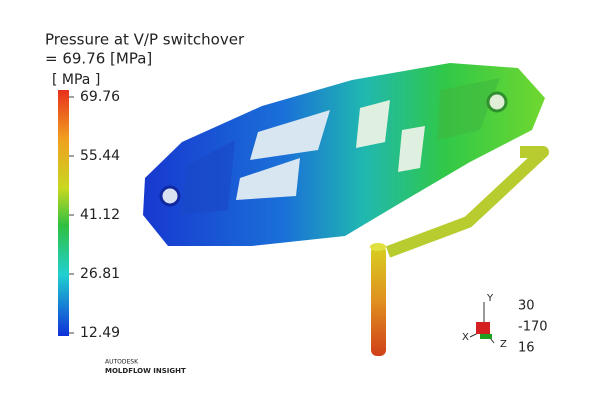 Image resolution: width=600 pixels, height=400 pixels. Describe the element at coordinates (76, 80) in the screenshot. I see `legend-unit: [ MPa ]` at that location.